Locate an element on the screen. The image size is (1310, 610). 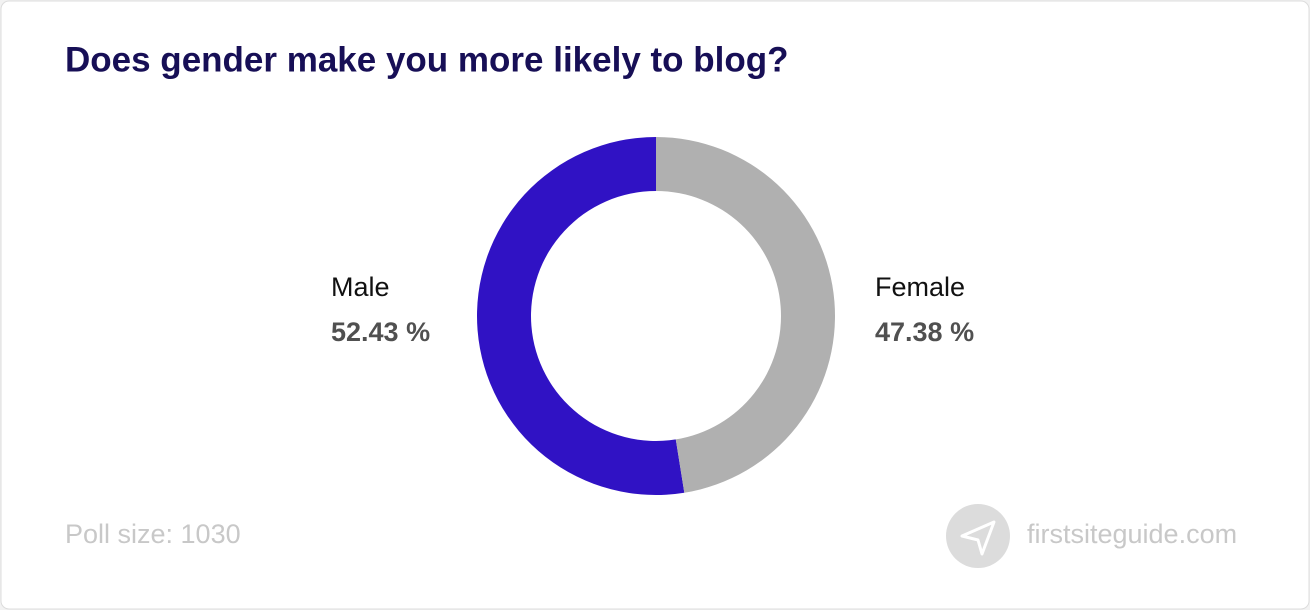
category-label: Male is located at coordinates (360, 287).